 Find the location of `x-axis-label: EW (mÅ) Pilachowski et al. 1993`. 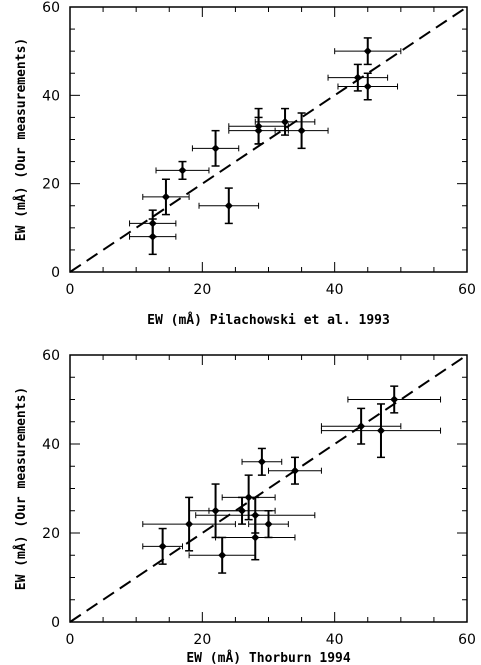

x-axis-label: EW (mÅ) Pilachowski et al. 1993 is located at coordinates (268, 320).